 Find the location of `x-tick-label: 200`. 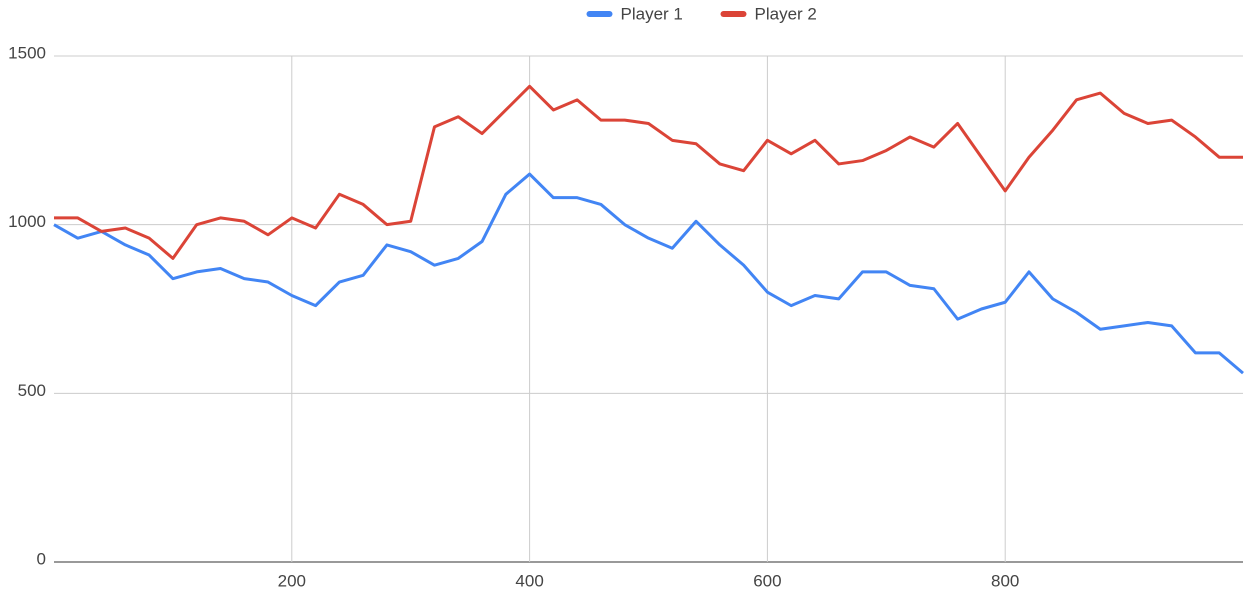

x-tick-label: 200 is located at coordinates (292, 580).